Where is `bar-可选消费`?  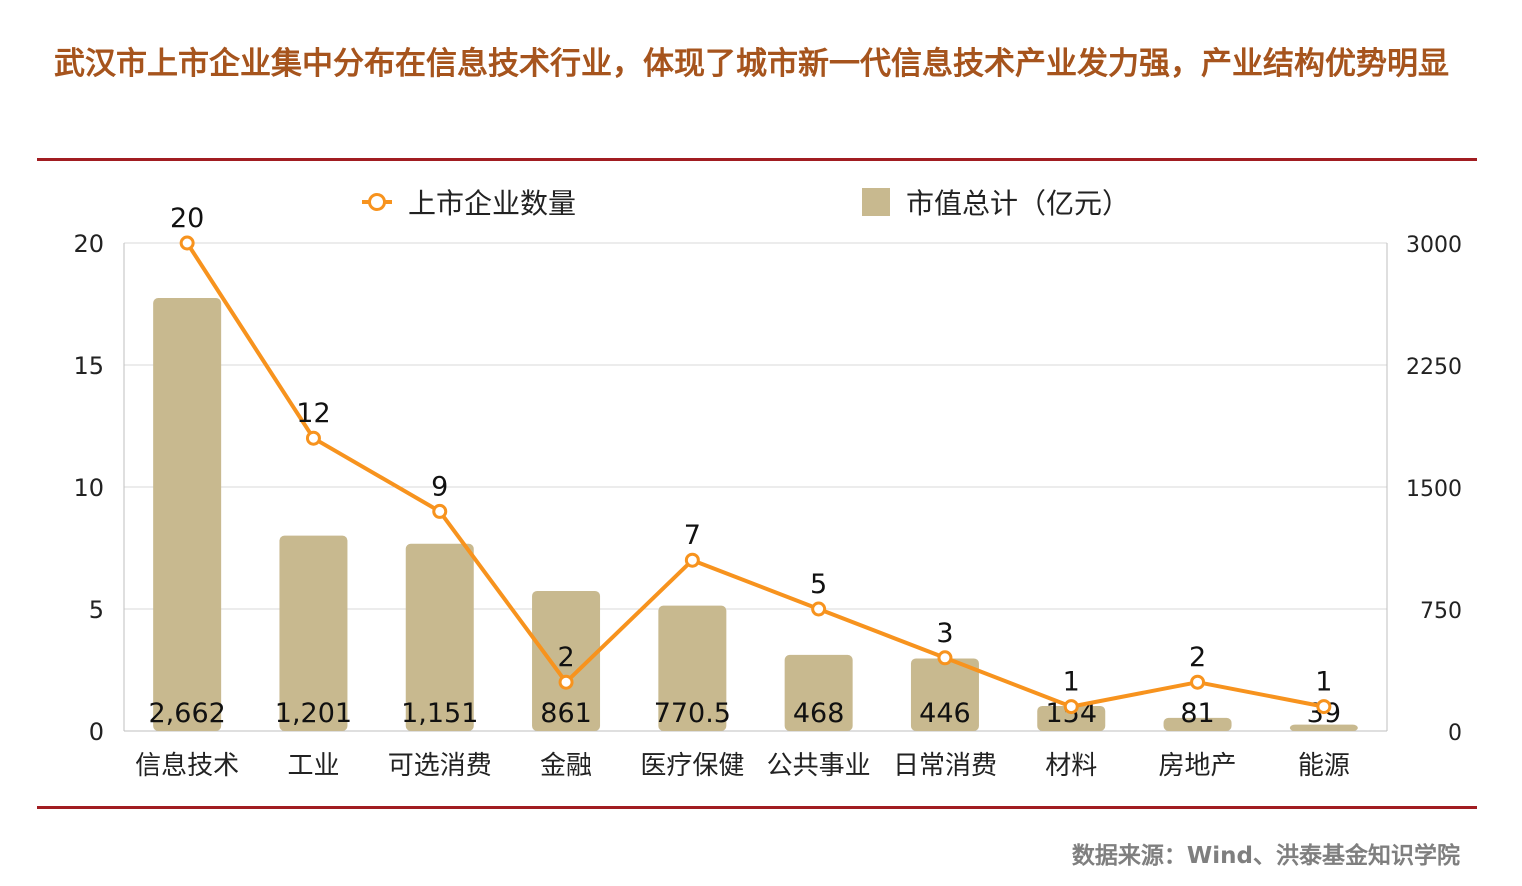
bar-可选消费 is located at coordinates (439, 637).